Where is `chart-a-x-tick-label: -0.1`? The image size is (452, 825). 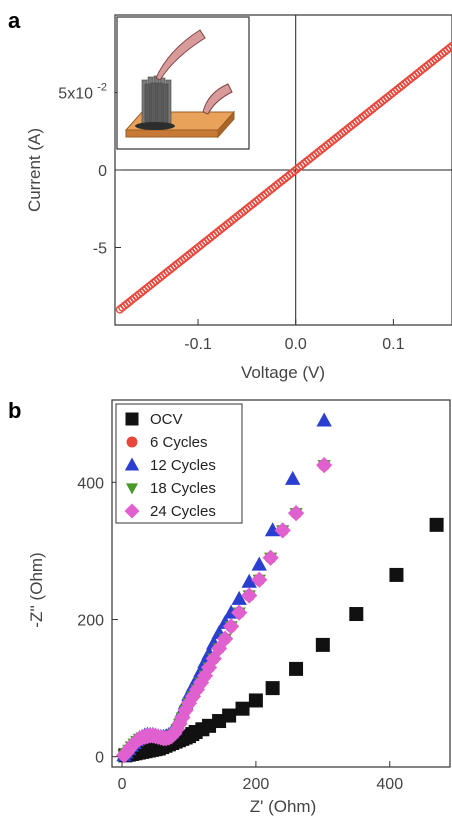 chart-a-x-tick-label: -0.1 is located at coordinates (198, 344).